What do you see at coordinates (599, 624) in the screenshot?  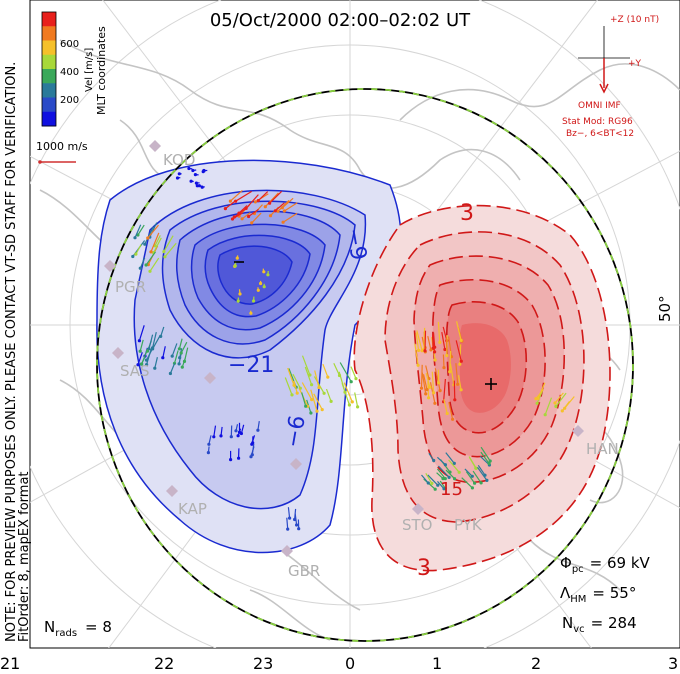 I see `vector-count: Nvc = 284` at bounding box center [599, 624].